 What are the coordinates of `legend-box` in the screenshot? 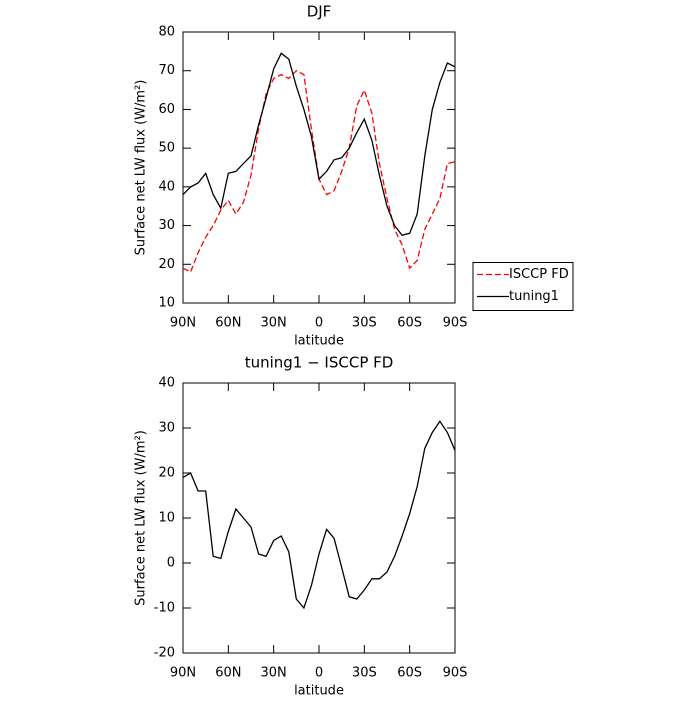 It's located at (523, 286).